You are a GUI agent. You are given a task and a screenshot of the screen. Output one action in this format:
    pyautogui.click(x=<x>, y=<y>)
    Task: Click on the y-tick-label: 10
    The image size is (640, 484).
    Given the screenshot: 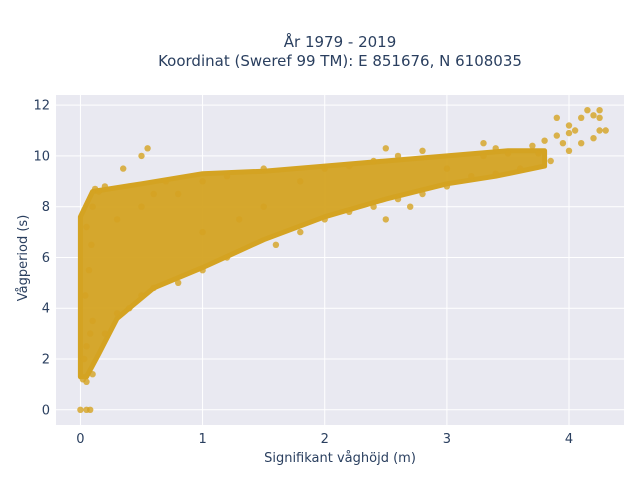 What is the action you would take?
    pyautogui.click(x=41, y=156)
    